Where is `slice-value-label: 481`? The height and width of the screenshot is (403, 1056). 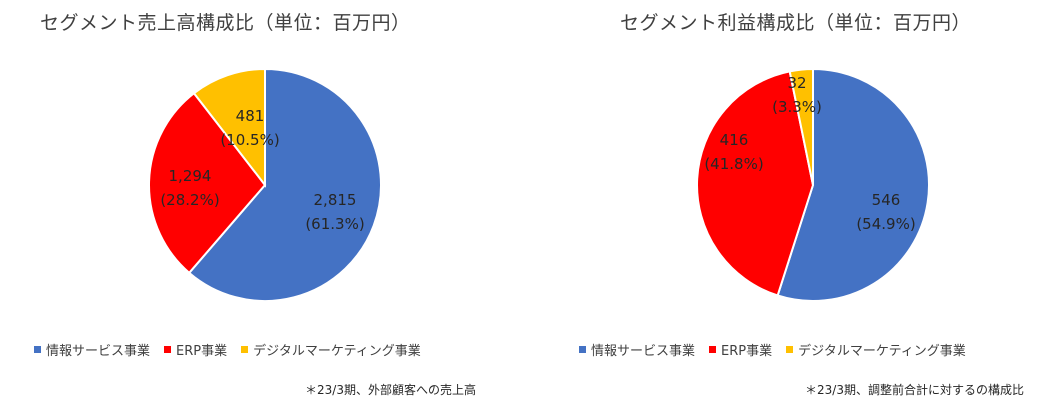 slice-value-label: 481 is located at coordinates (250, 116).